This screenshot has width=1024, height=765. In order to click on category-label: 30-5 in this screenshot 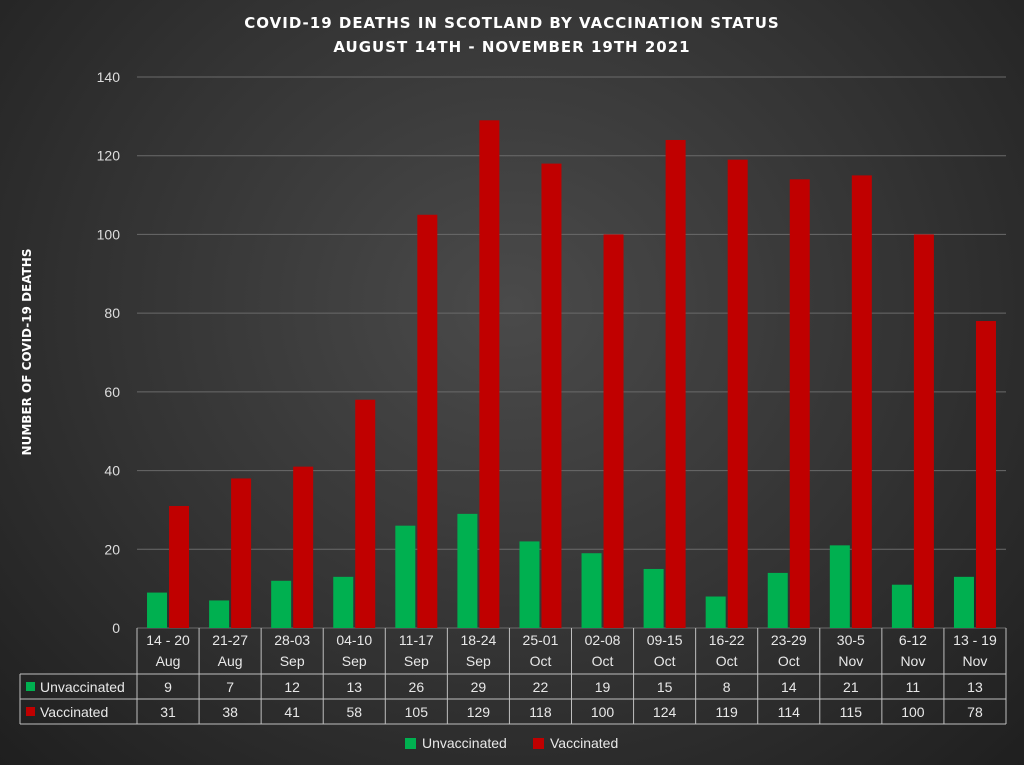, I will do `click(851, 640)`.